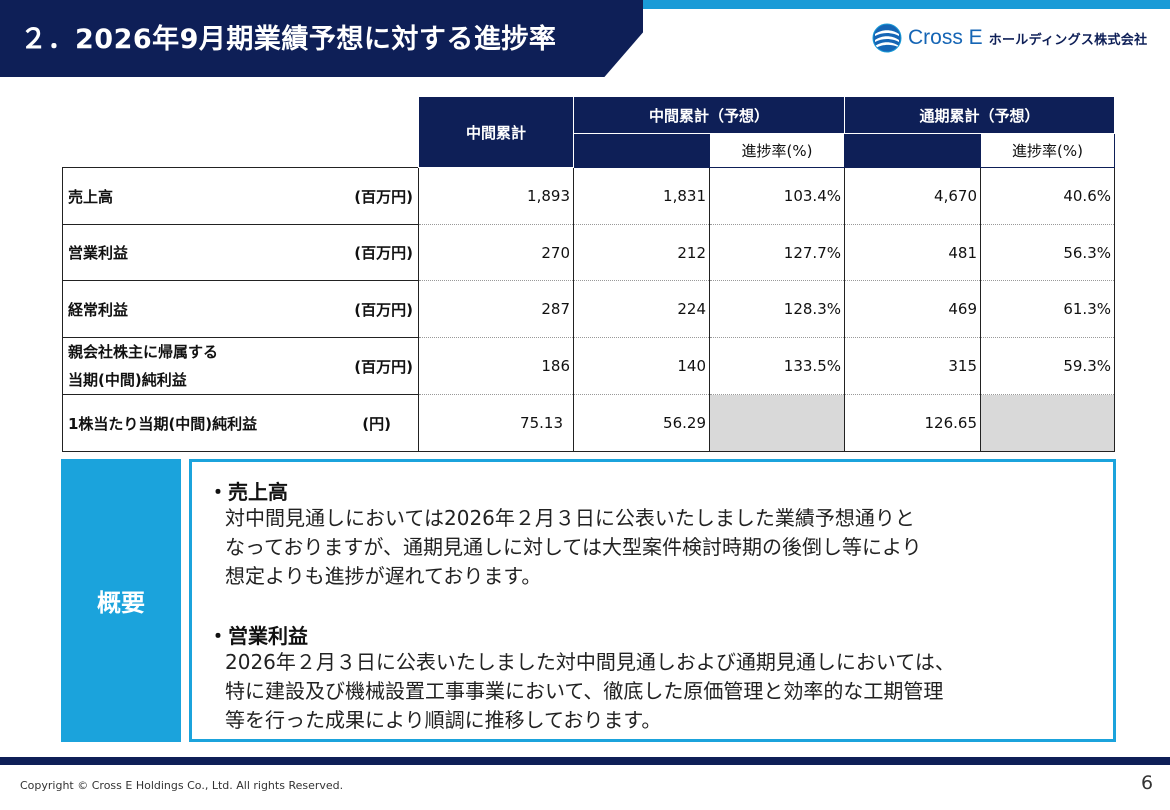 The height and width of the screenshot is (810, 1170). Describe the element at coordinates (979, 115) in the screenshot. I see `header-full-forecast: 通期累計（予想）` at that location.